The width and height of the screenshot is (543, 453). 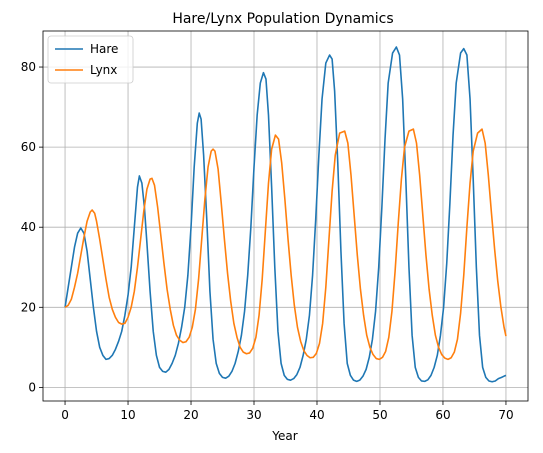 What do you see at coordinates (28, 67) in the screenshot?
I see `y-tick-label: 80` at bounding box center [28, 67].